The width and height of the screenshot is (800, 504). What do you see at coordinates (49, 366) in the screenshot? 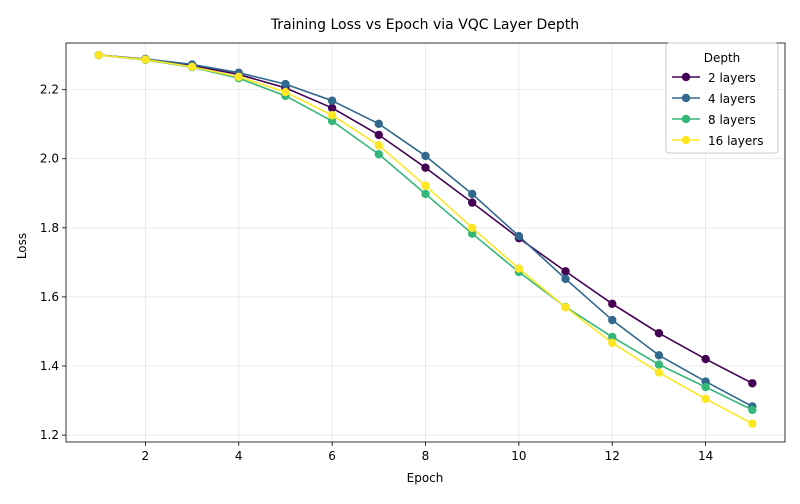
I see `y-tick-label: 1.4` at bounding box center [49, 366].